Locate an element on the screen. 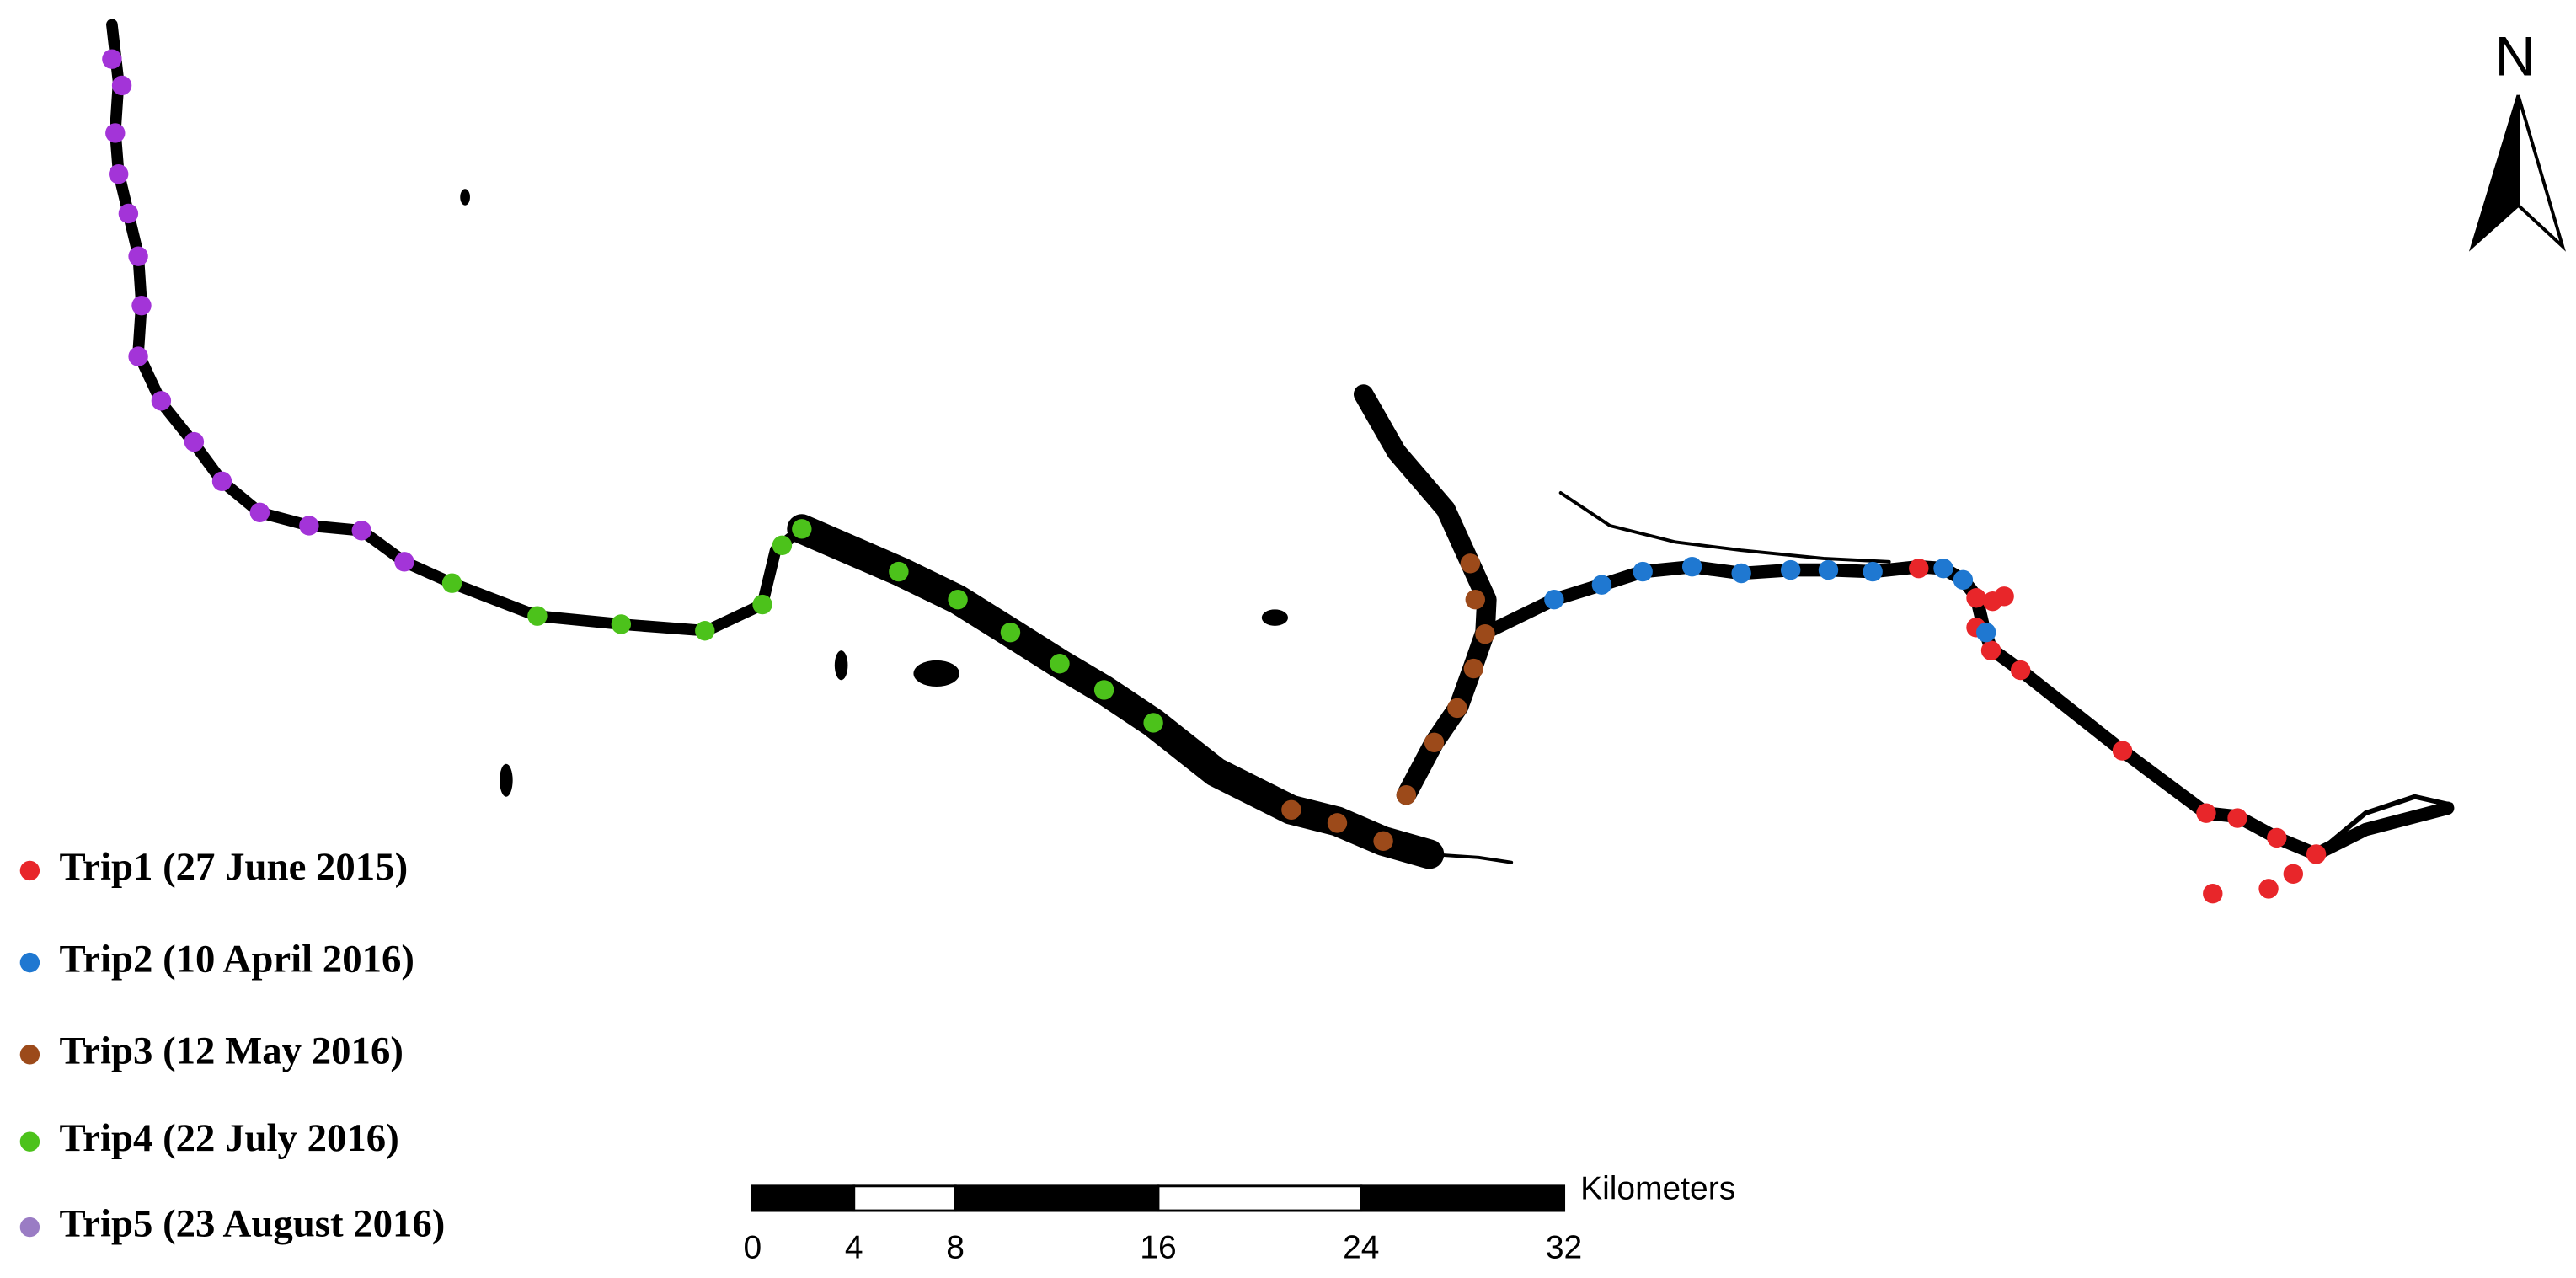 The width and height of the screenshot is (2576, 1278). river-lower is located at coordinates (1967, 710).